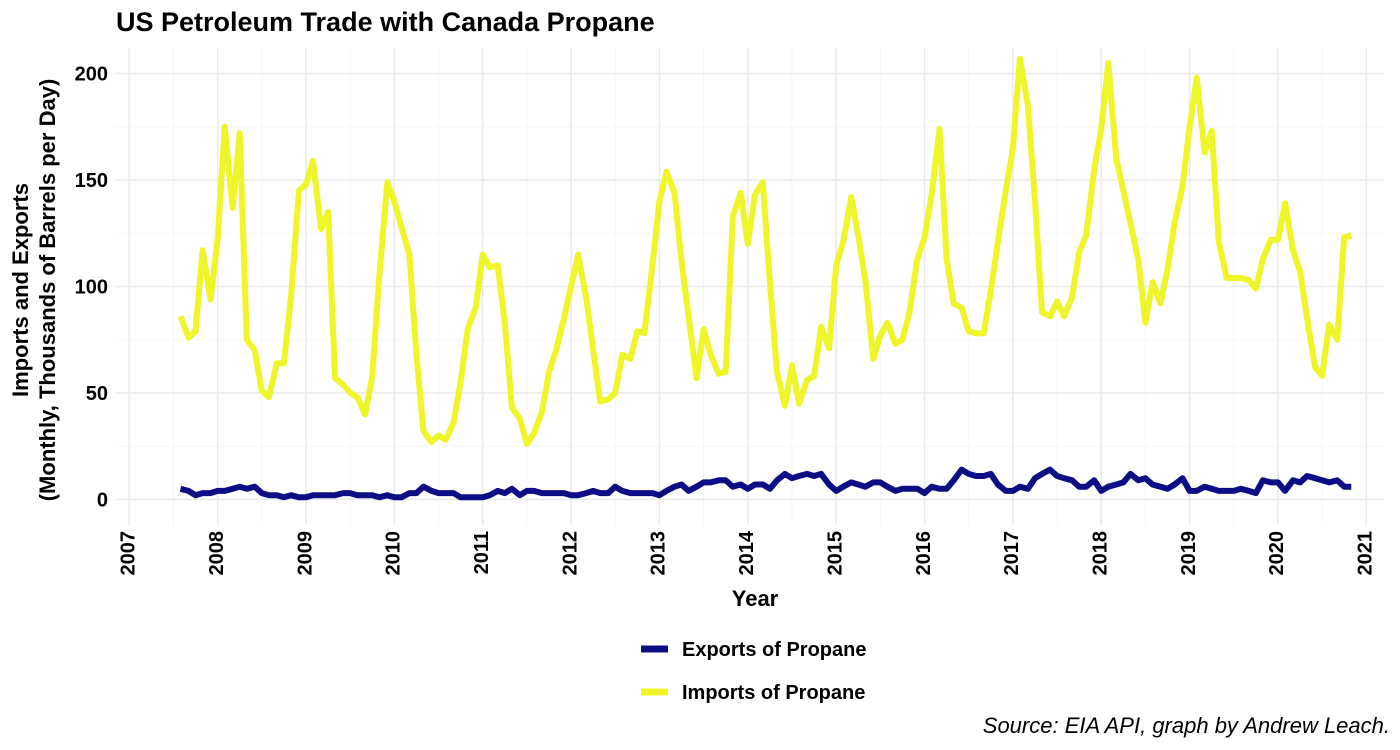  I want to click on legend-item: Exports of Propane, so click(753, 650).